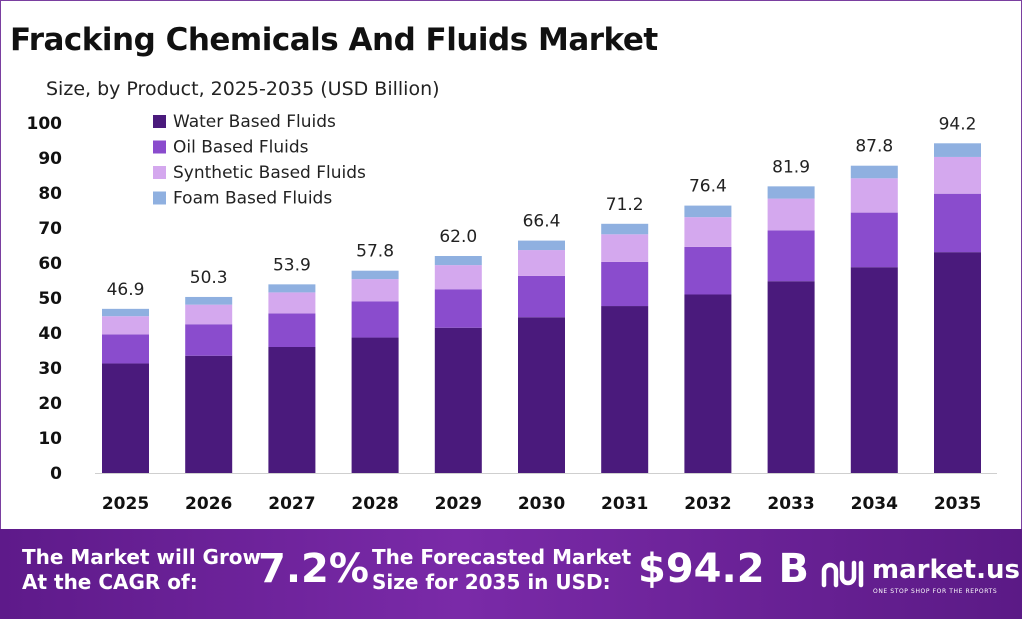 This screenshot has width=1024, height=621. I want to click on y-tick-label: 10, so click(50, 439).